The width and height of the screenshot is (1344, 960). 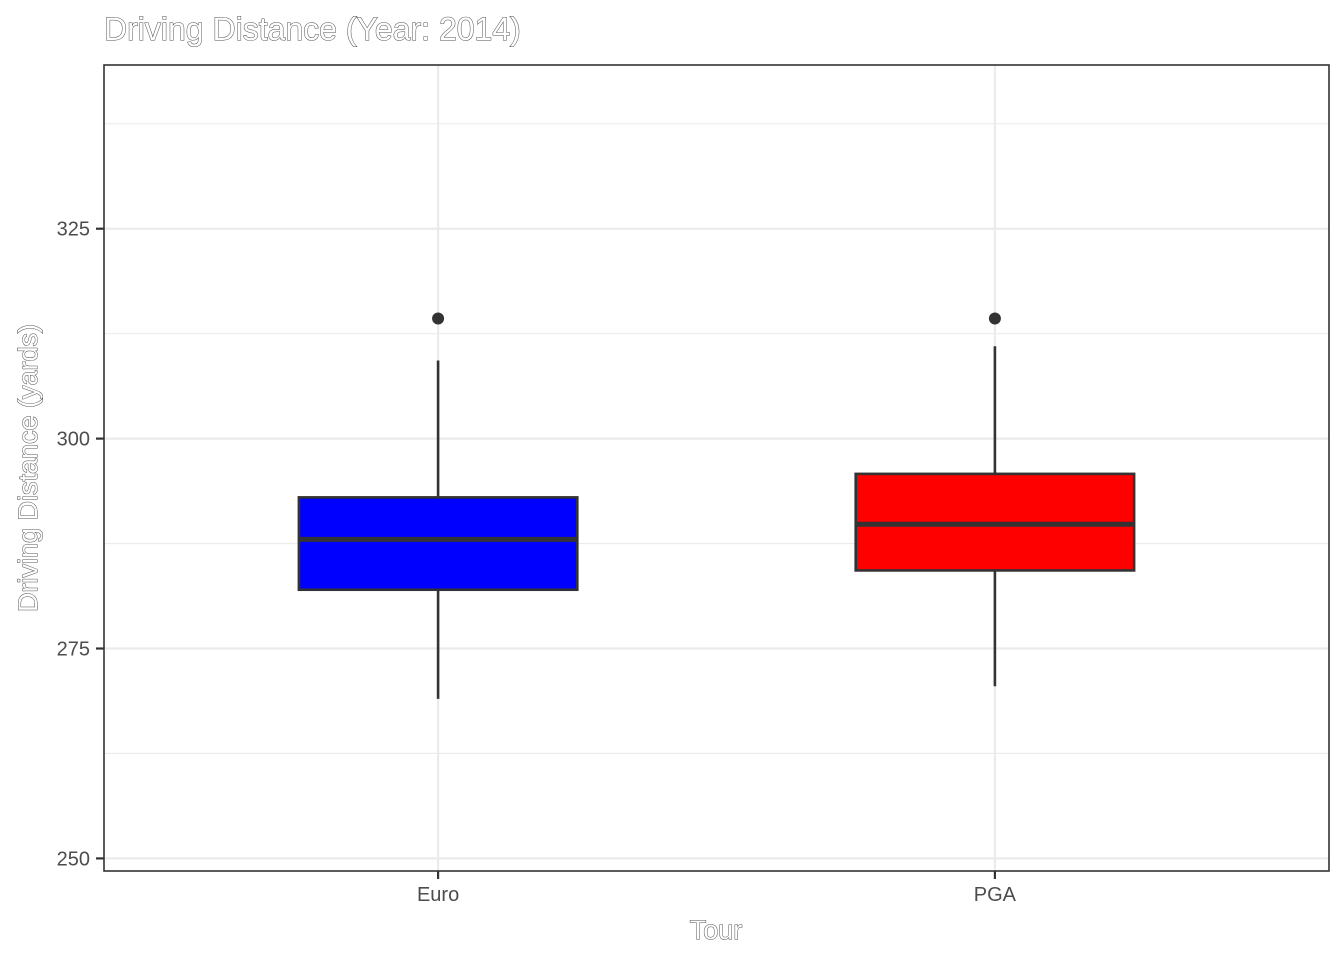 What do you see at coordinates (438, 544) in the screenshot?
I see `box-body` at bounding box center [438, 544].